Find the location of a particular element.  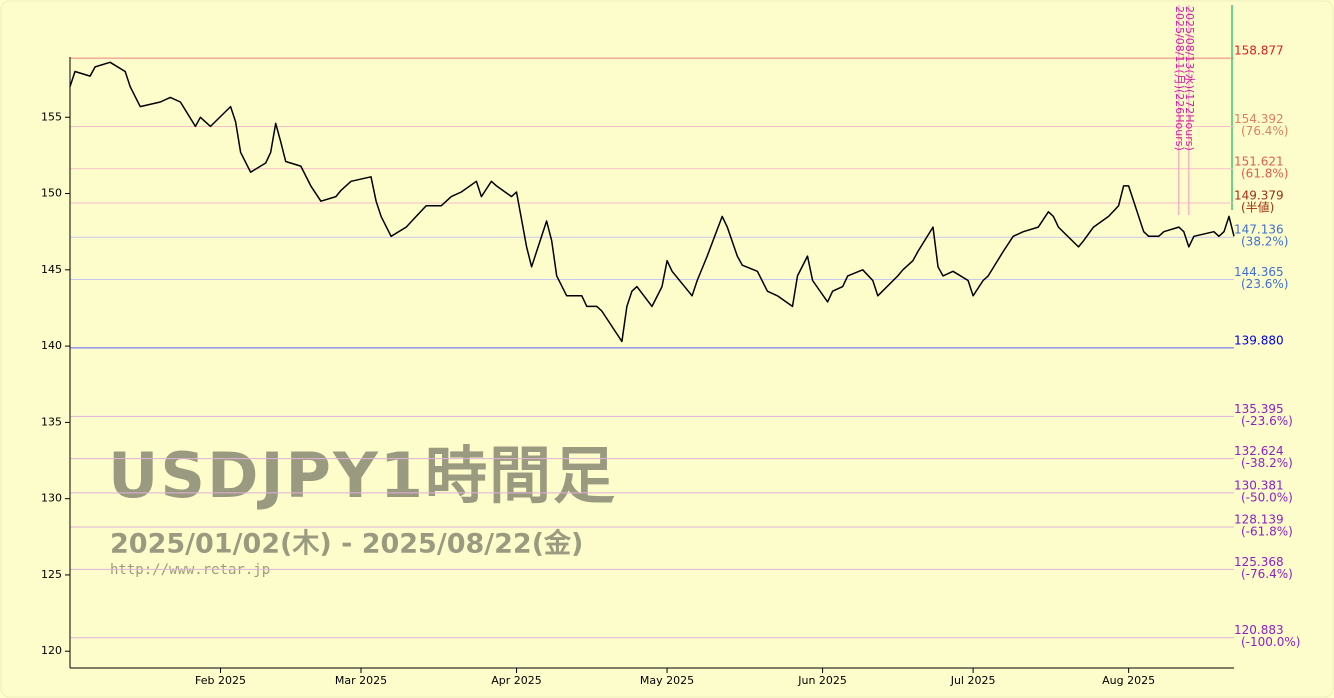

level-label: 132.624 is located at coordinates (1259, 451).